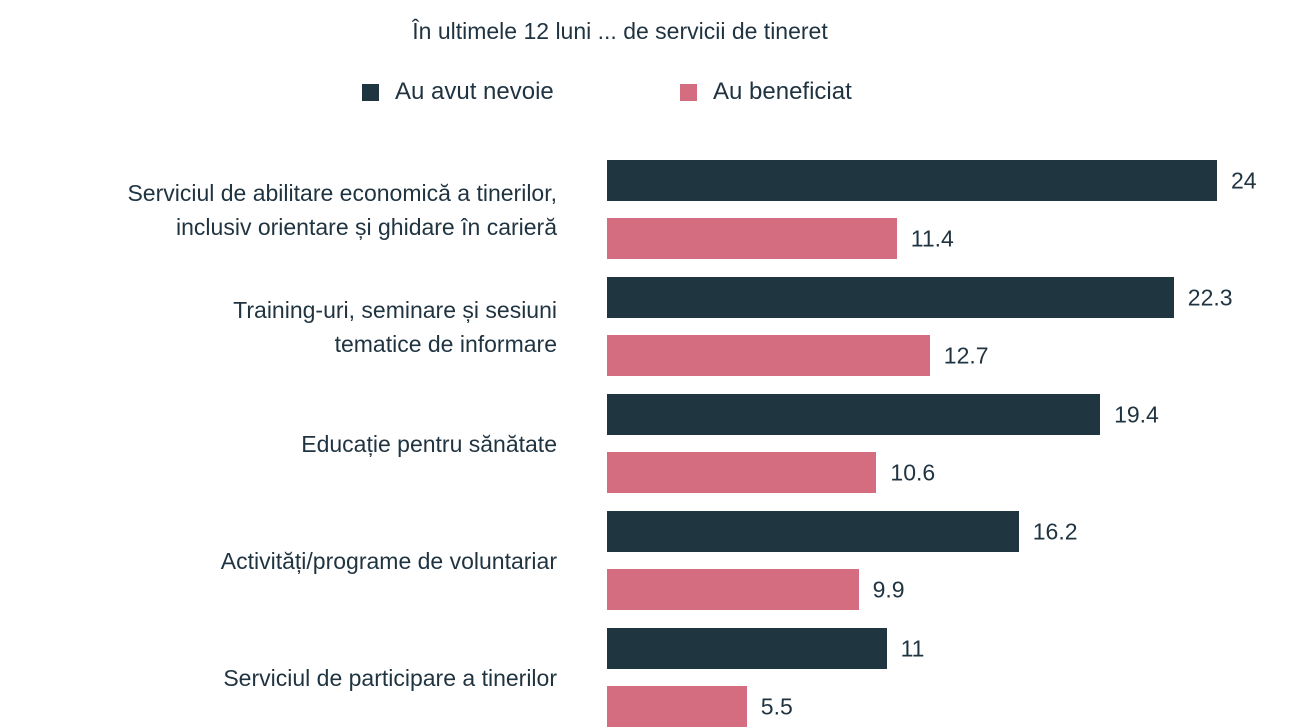 Image resolution: width=1291 pixels, height=727 pixels. What do you see at coordinates (912, 648) in the screenshot?
I see `value-label: 11` at bounding box center [912, 648].